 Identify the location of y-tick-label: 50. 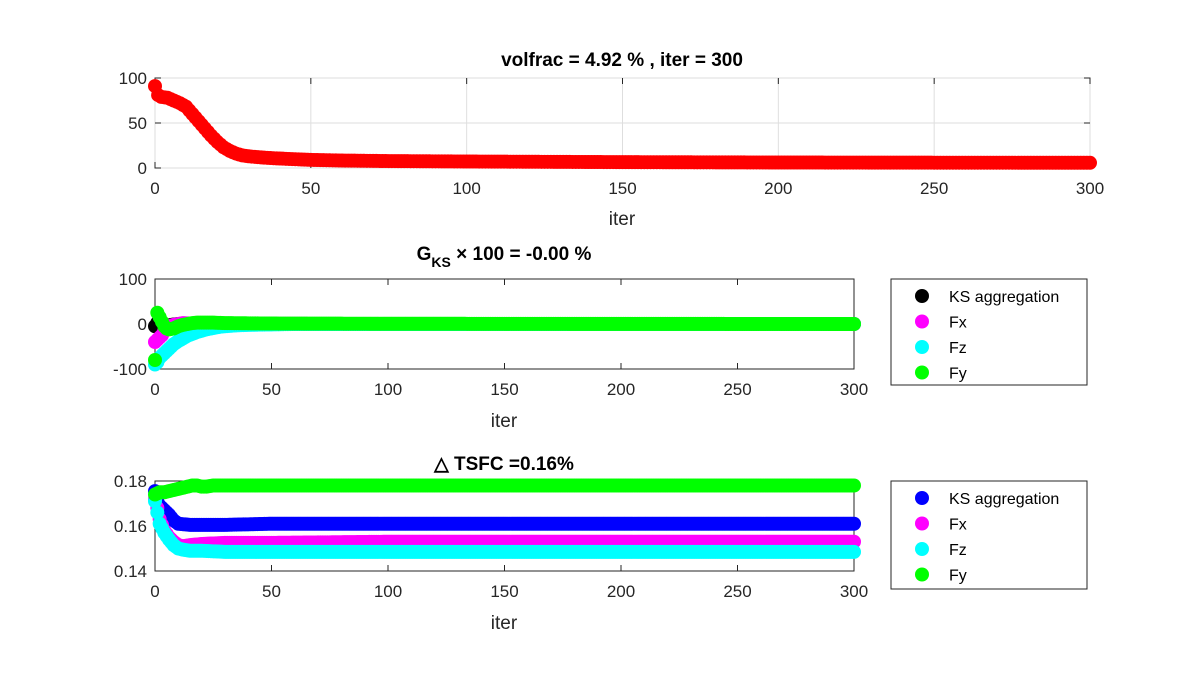
(137, 123).